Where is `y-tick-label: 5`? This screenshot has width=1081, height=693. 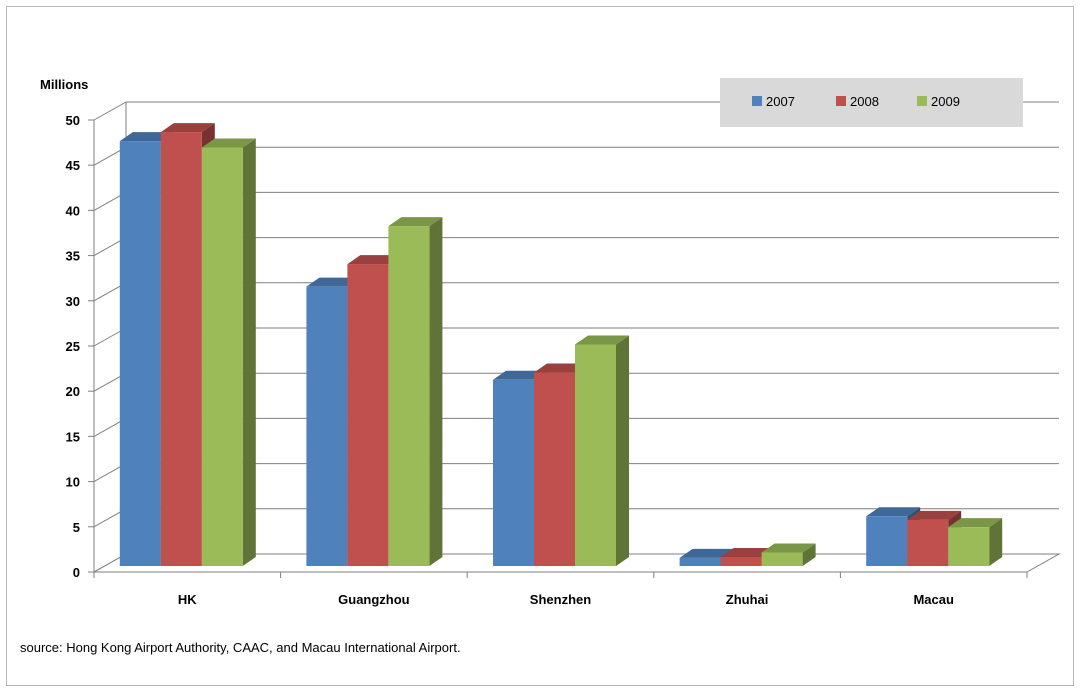
y-tick-label: 5 is located at coordinates (76, 527).